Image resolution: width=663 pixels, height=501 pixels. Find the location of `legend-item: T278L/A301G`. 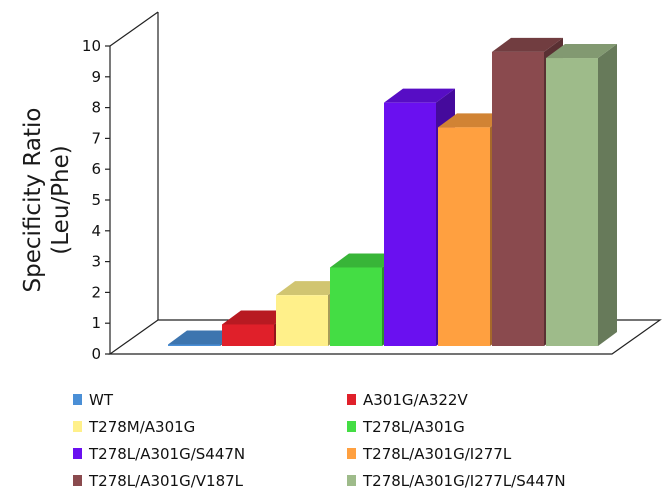

legend-item: T278L/A301G is located at coordinates (406, 427).